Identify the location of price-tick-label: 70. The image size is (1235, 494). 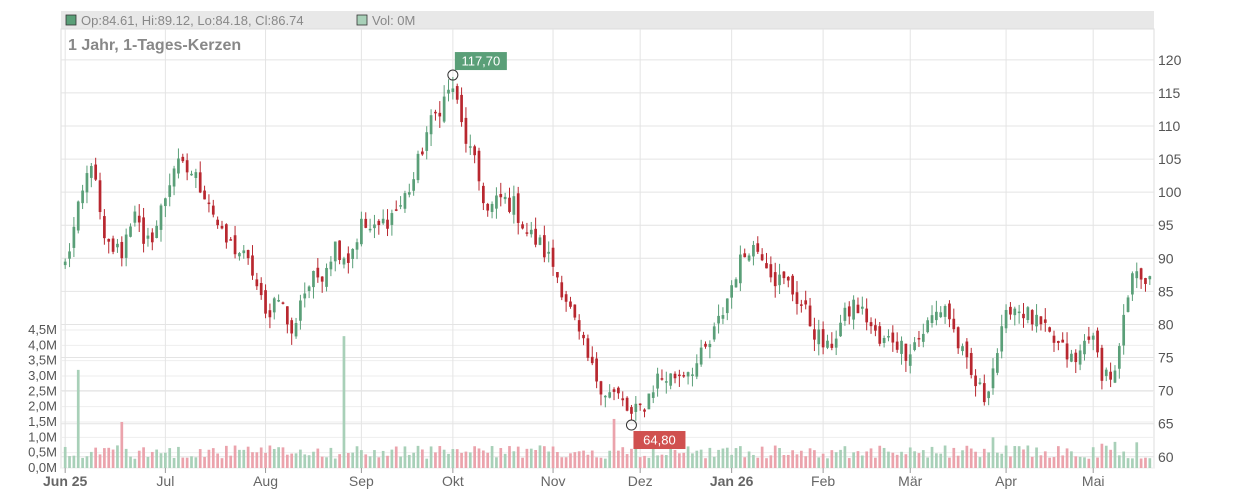
(1166, 391).